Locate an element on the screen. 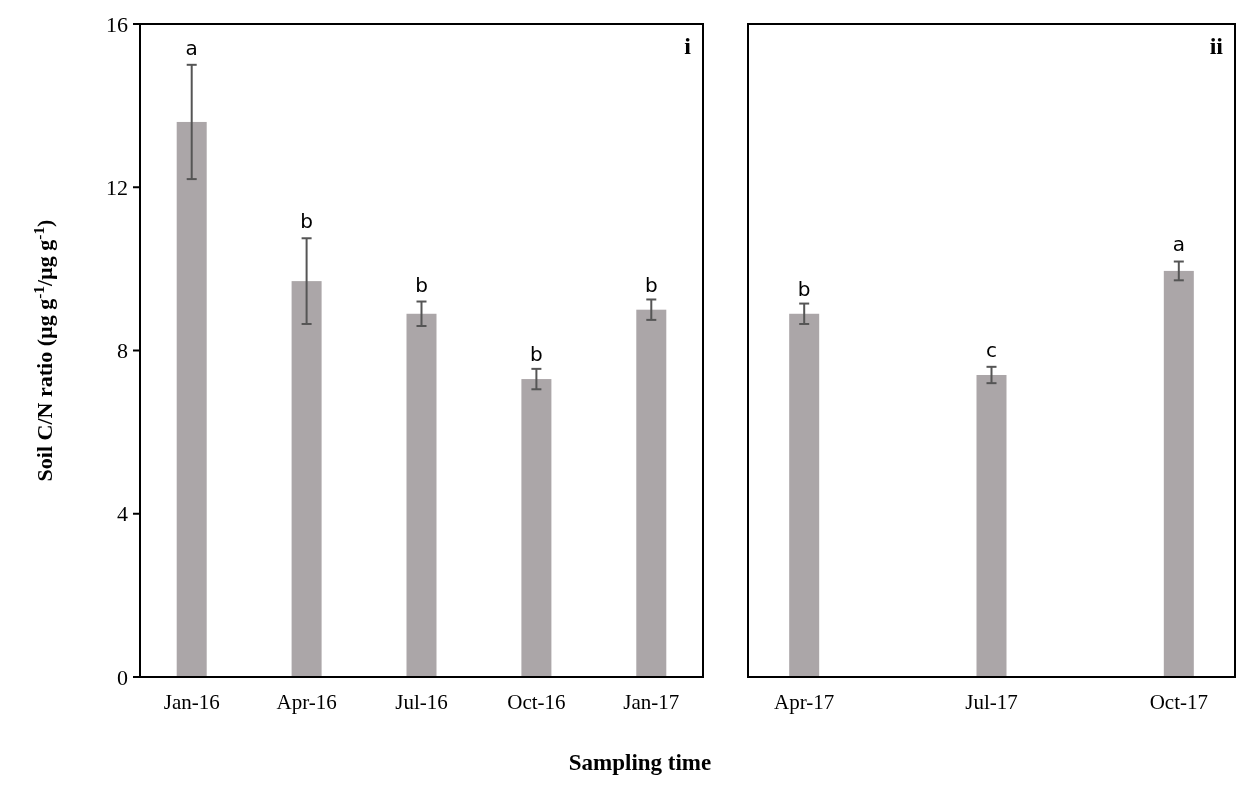  x-tick-label: Jan-16 is located at coordinates (191, 702).